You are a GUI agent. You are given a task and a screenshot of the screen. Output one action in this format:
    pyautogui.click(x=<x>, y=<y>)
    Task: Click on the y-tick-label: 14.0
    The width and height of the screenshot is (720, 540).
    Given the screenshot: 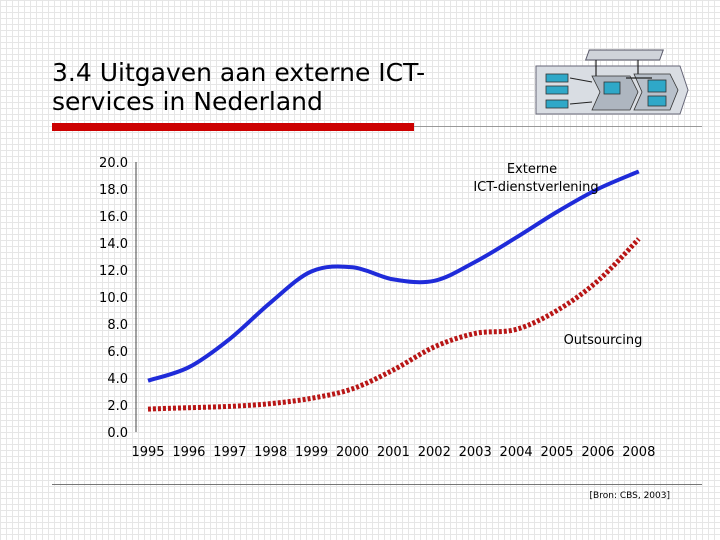 What is the action you would take?
    pyautogui.click(x=113, y=244)
    